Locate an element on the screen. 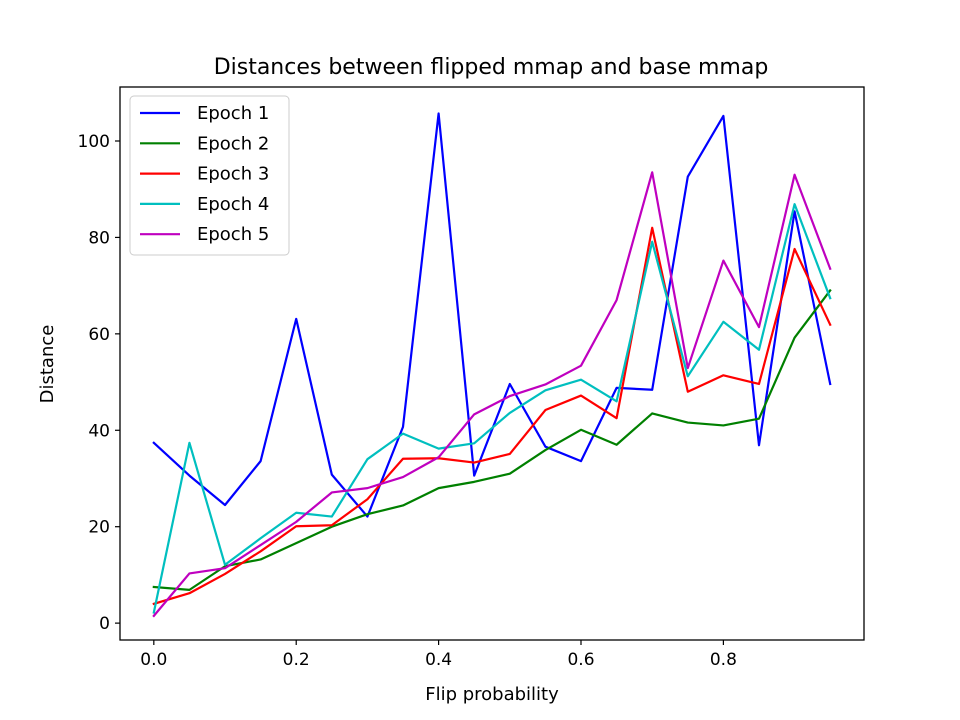 This screenshot has width=960, height=720. y-axis: 0 20 40 60 80 100 is located at coordinates (99, 383).